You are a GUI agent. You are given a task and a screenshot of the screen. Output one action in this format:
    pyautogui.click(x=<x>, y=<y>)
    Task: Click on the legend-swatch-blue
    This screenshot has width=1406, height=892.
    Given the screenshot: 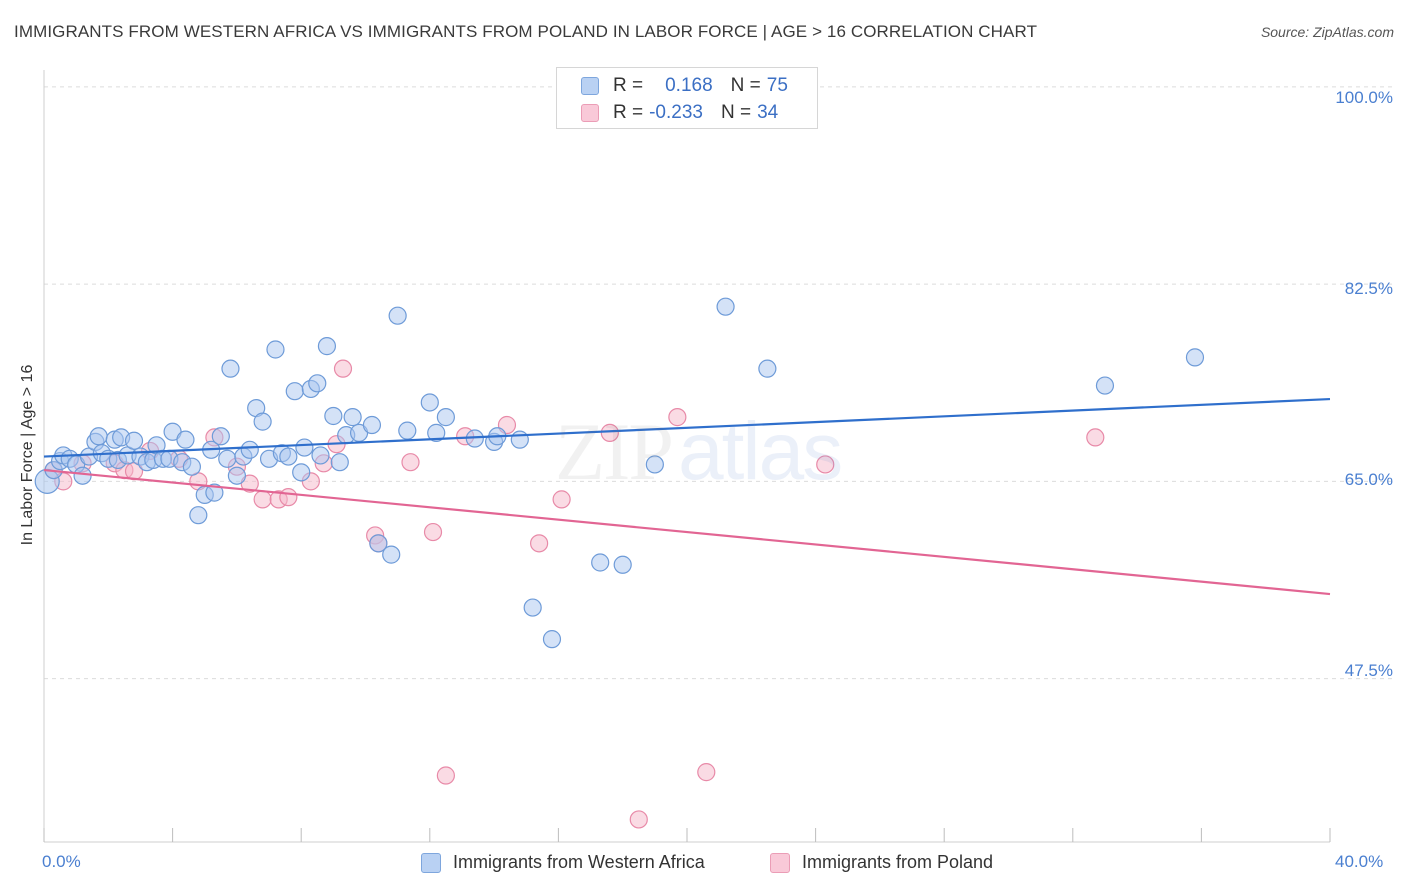 What is the action you would take?
    pyautogui.click(x=590, y=86)
    